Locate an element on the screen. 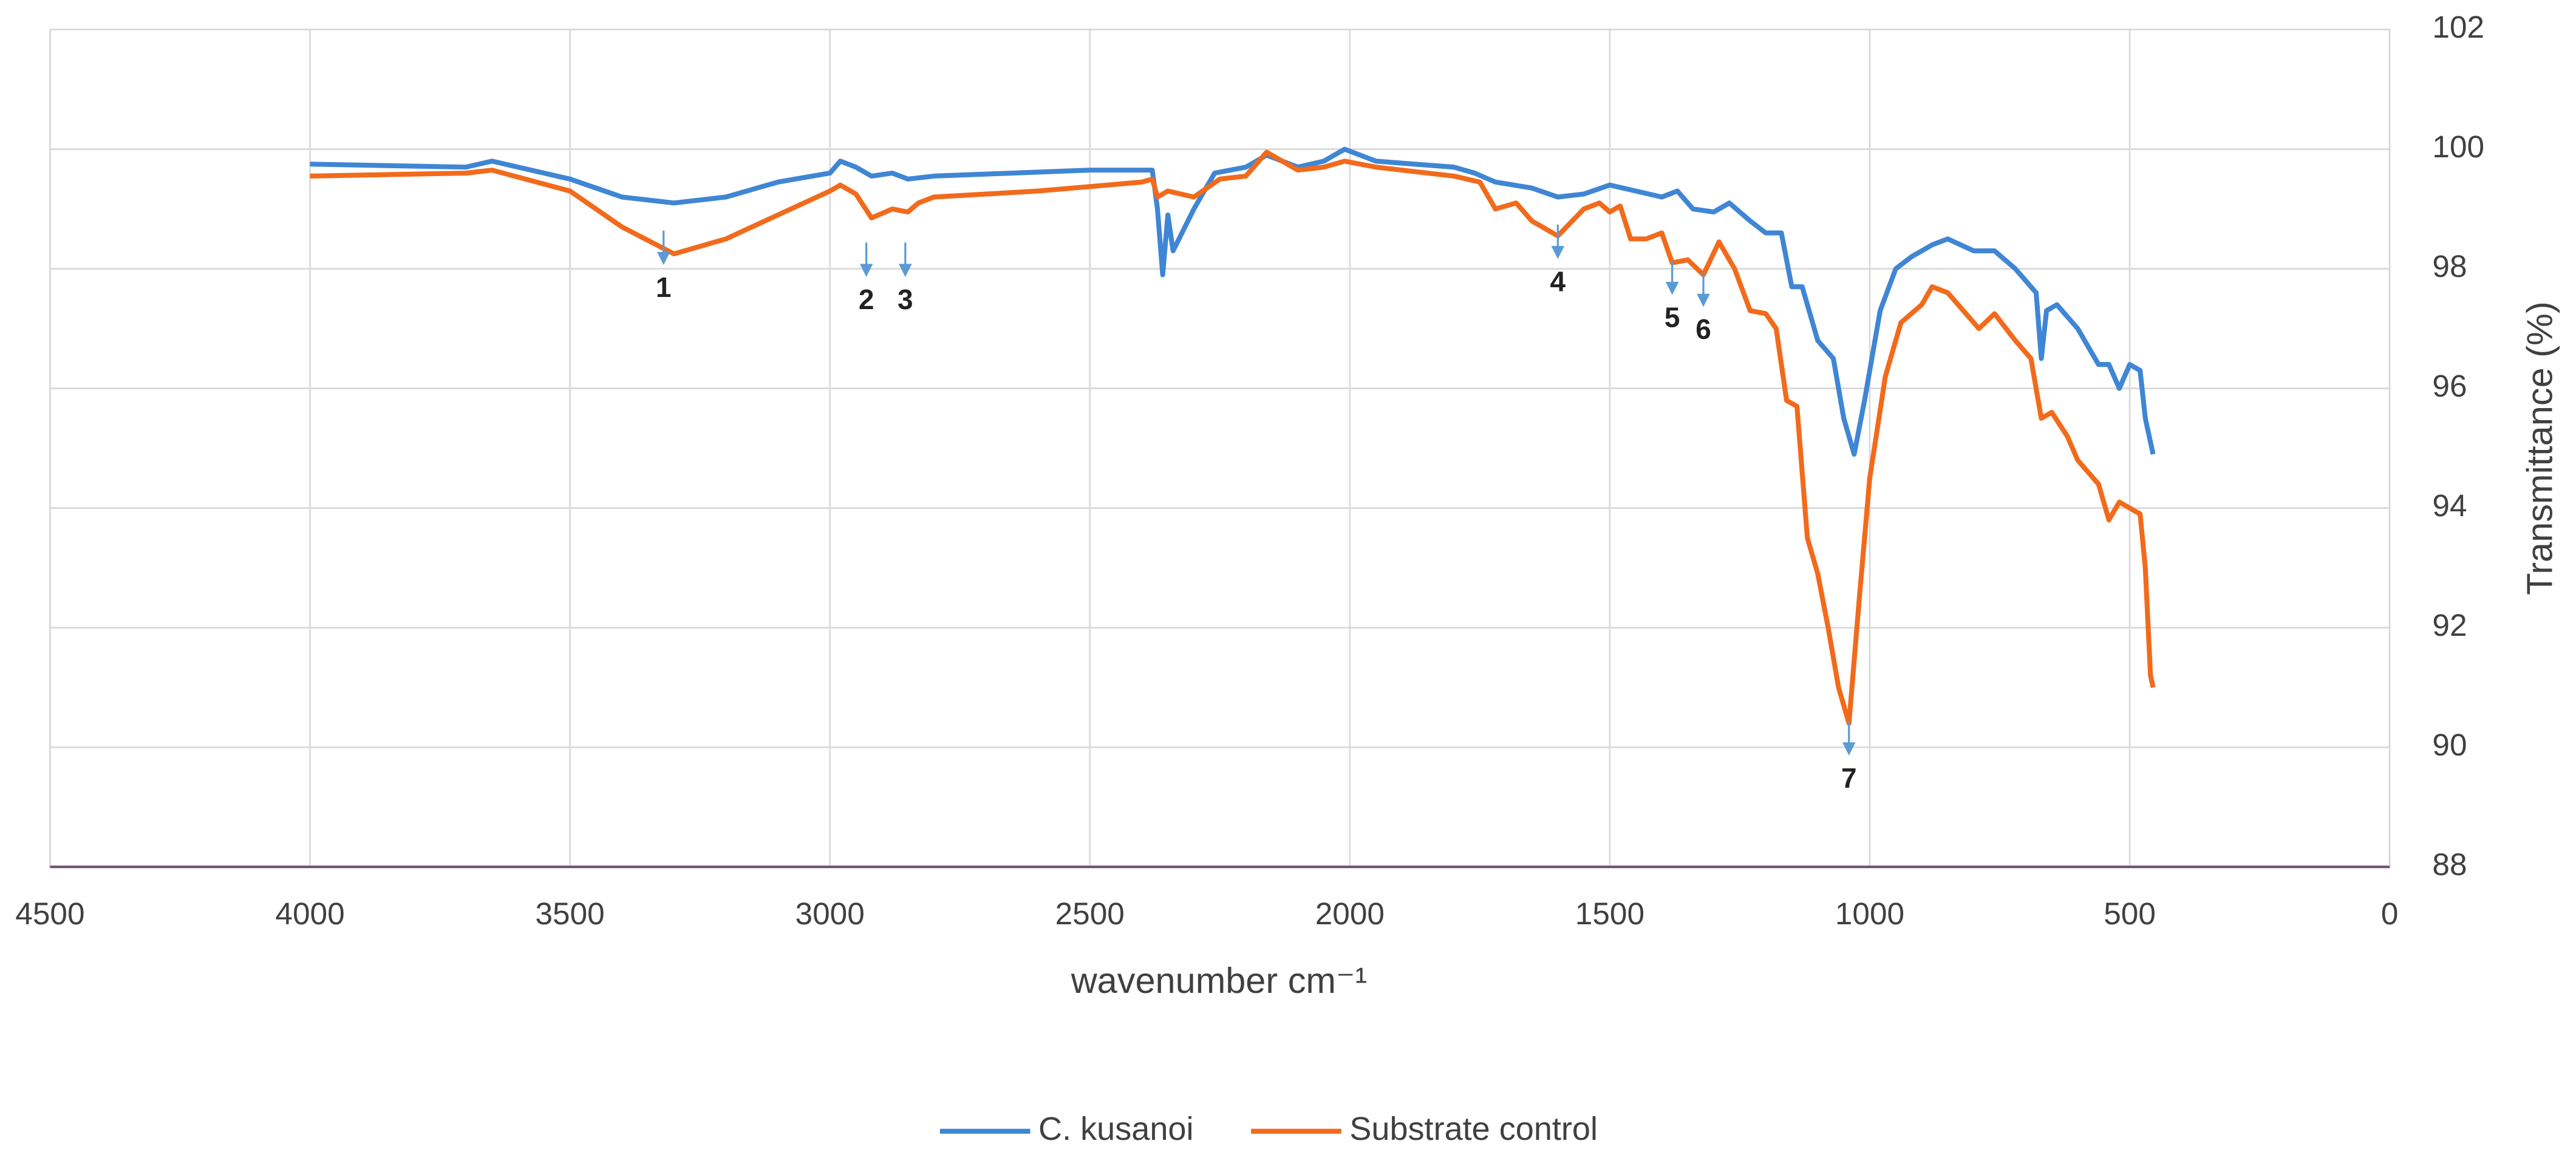 This screenshot has width=2576, height=1169. y-tick-label: 92 is located at coordinates (2450, 625).